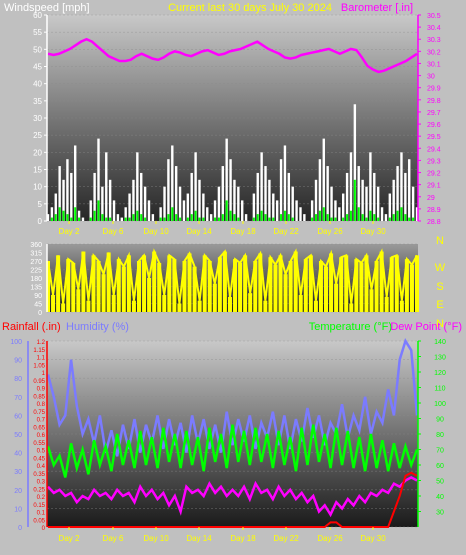 The width and height of the screenshot is (466, 555). Describe the element at coordinates (232, 55) in the screenshot. I see `barometer-line` at that location.